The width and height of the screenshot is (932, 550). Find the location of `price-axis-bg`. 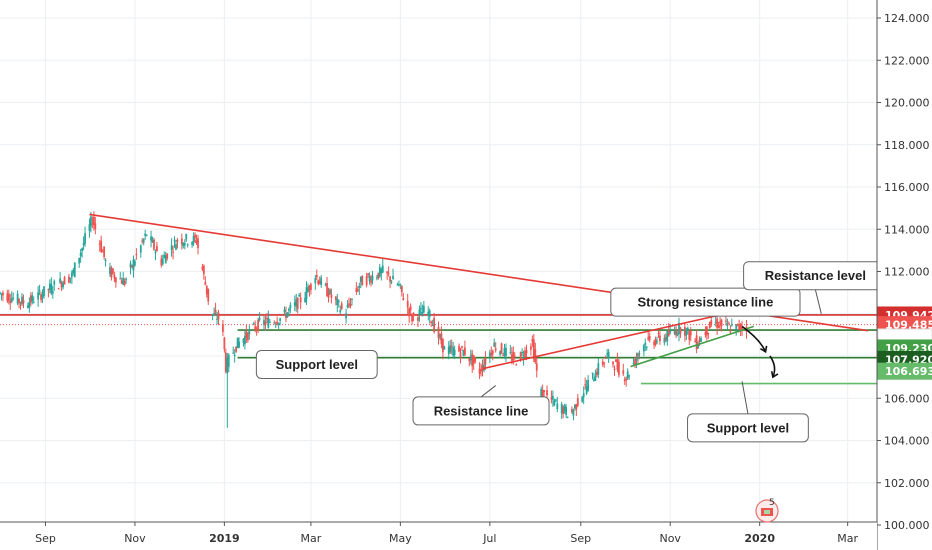

price-axis-bg is located at coordinates (904, 275).